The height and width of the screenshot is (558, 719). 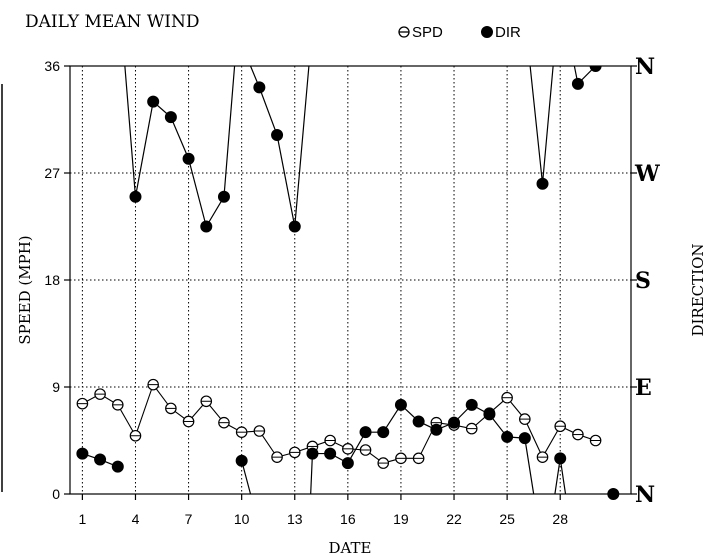 I want to click on direction-axis-ticks: N E S W N, so click(x=645, y=281).